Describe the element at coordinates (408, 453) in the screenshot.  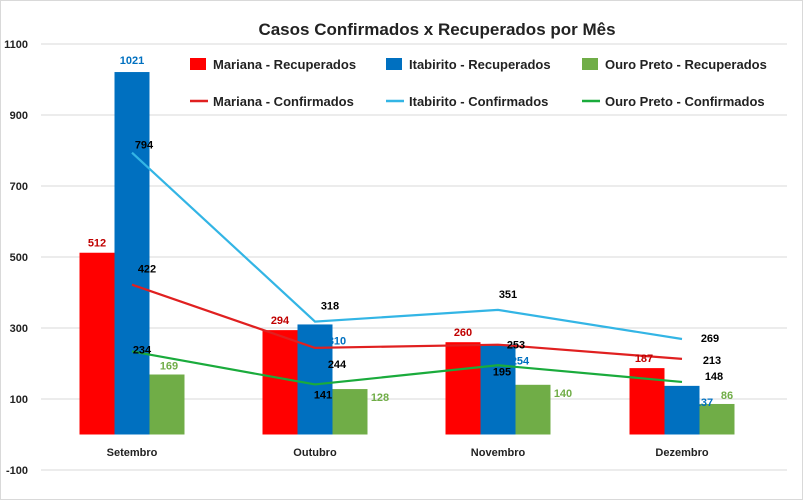
I see `x-axis-categories: Setembro Outubro Novembro Dezembro` at that location.